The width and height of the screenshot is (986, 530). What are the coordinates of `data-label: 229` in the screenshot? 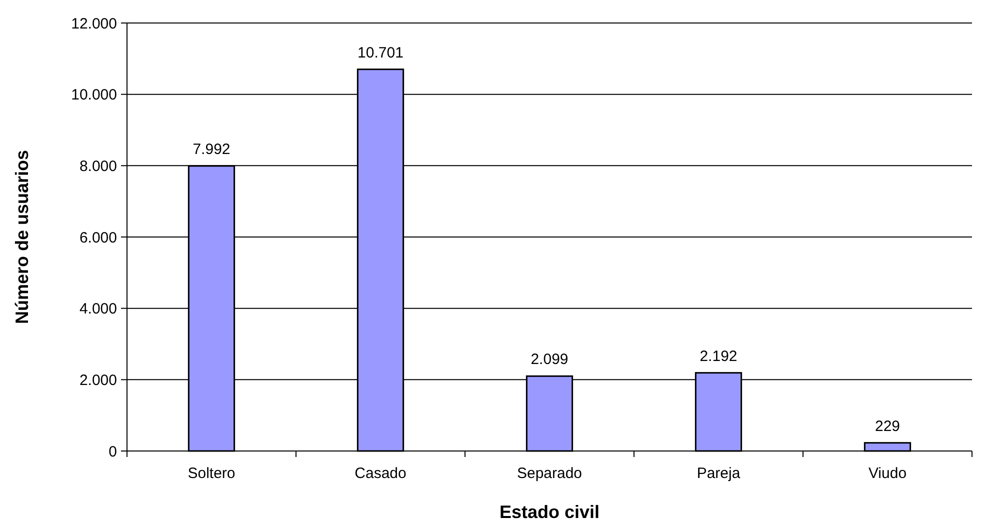 It's located at (887, 426).